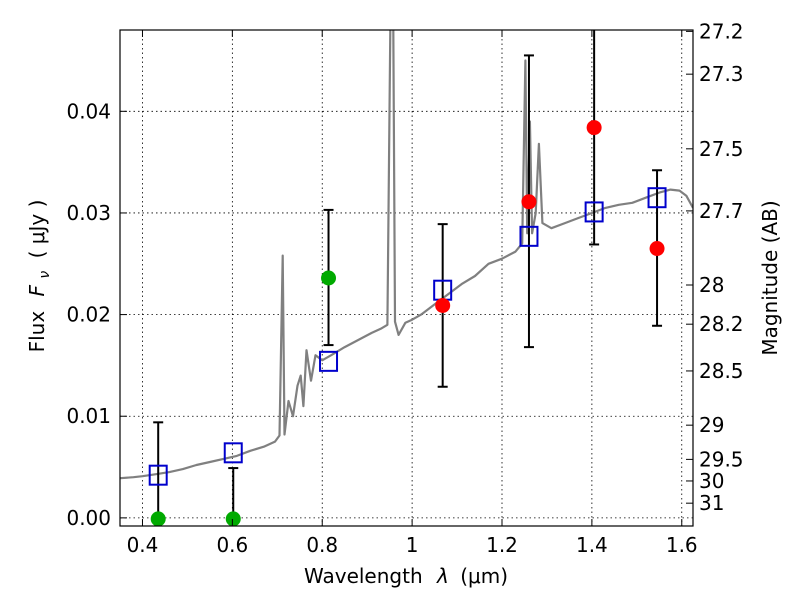 Image resolution: width=800 pixels, height=600 pixels. What do you see at coordinates (721, 324) in the screenshot?
I see `y2-tick-label: 28.2` at bounding box center [721, 324].